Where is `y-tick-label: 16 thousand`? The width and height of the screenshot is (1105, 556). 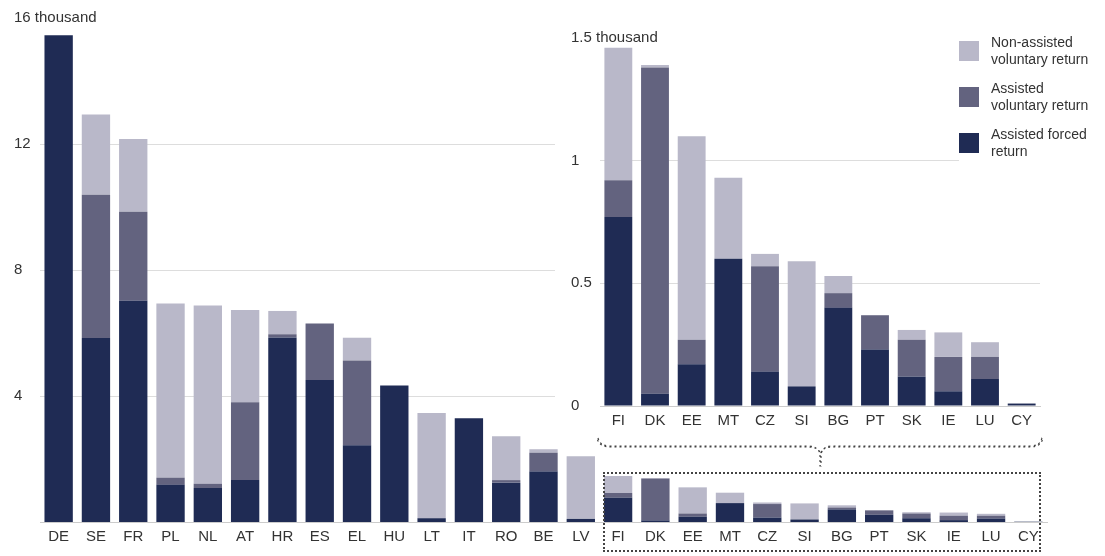
y-tick-label: 16 thousand is located at coordinates (55, 17).